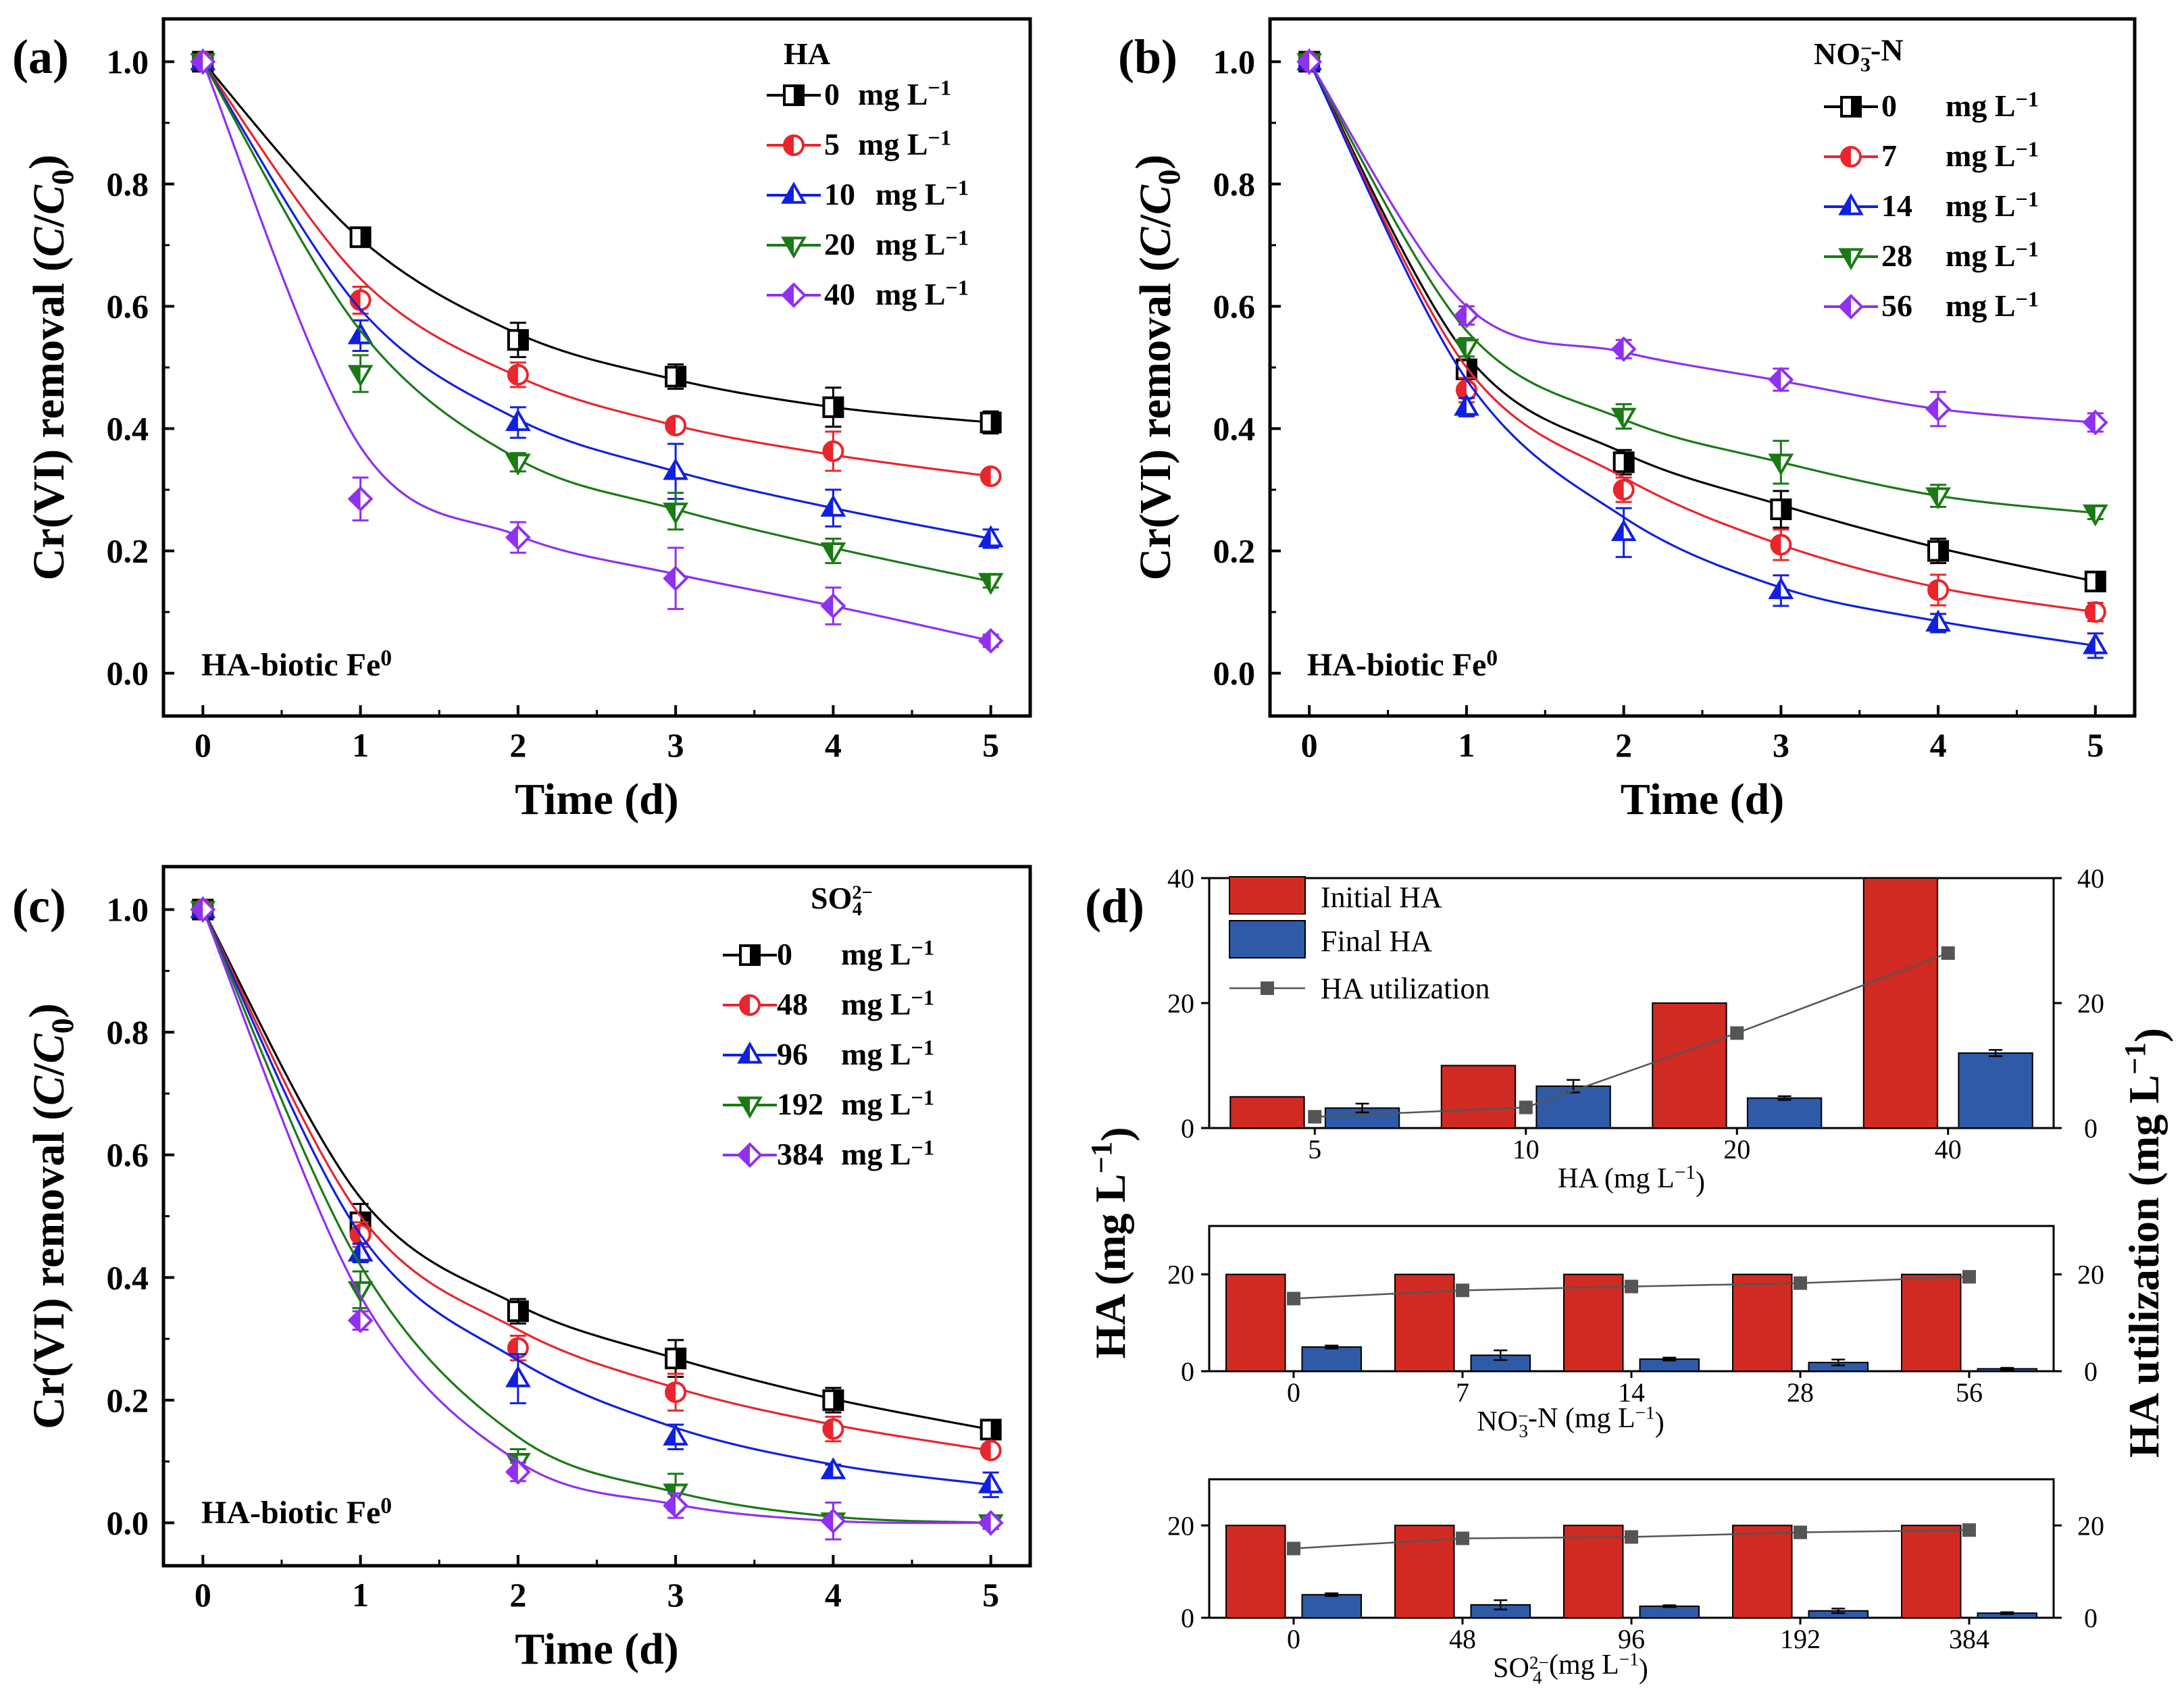 This screenshot has height=1688, width=2184. Describe the element at coordinates (859, 93) in the screenshot. I see `legend-entry: 0 mg L−1​` at that location.